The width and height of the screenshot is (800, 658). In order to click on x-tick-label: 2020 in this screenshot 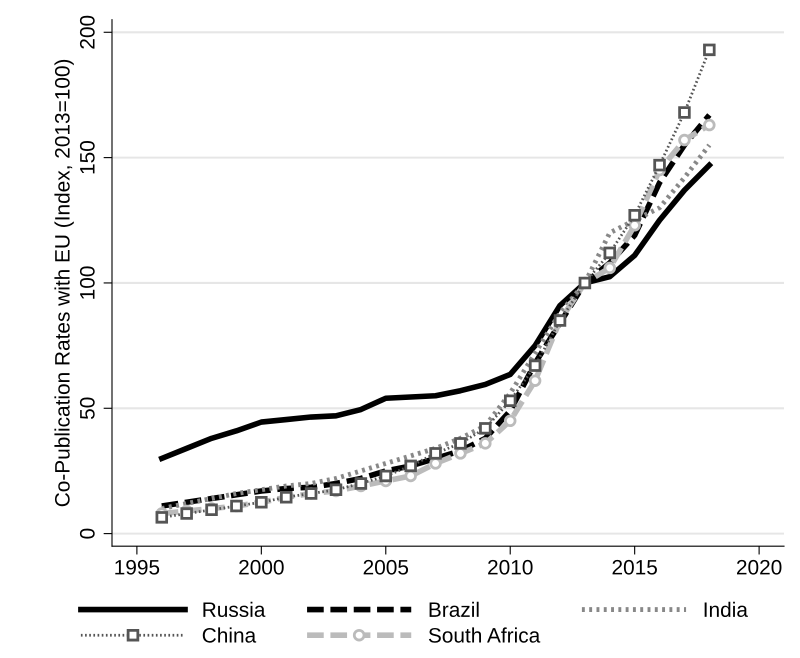, I will do `click(759, 567)`.